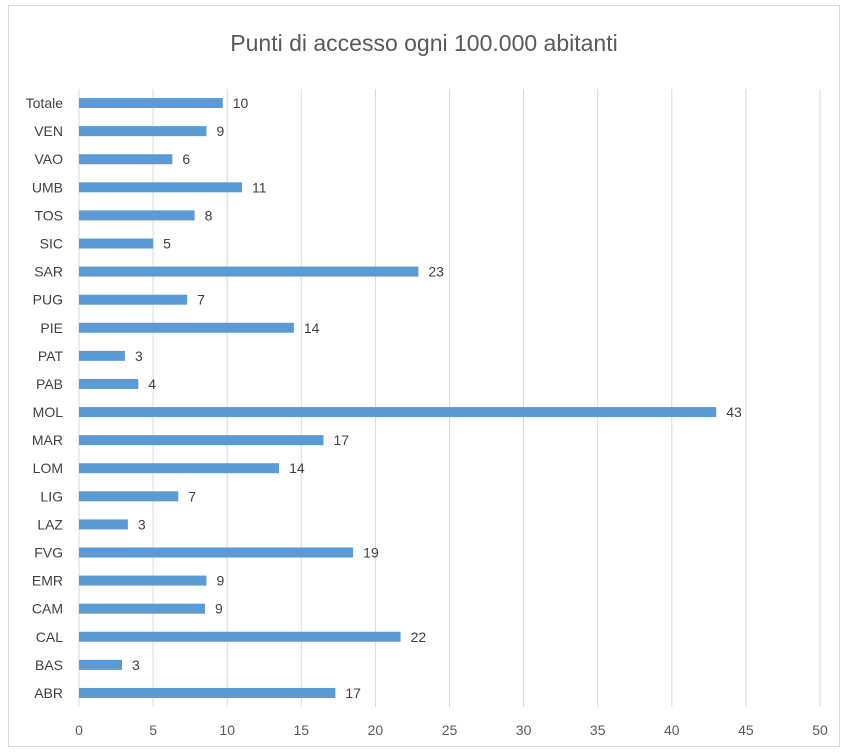  What do you see at coordinates (49, 665) in the screenshot?
I see `category-label-bas: BAS` at bounding box center [49, 665].